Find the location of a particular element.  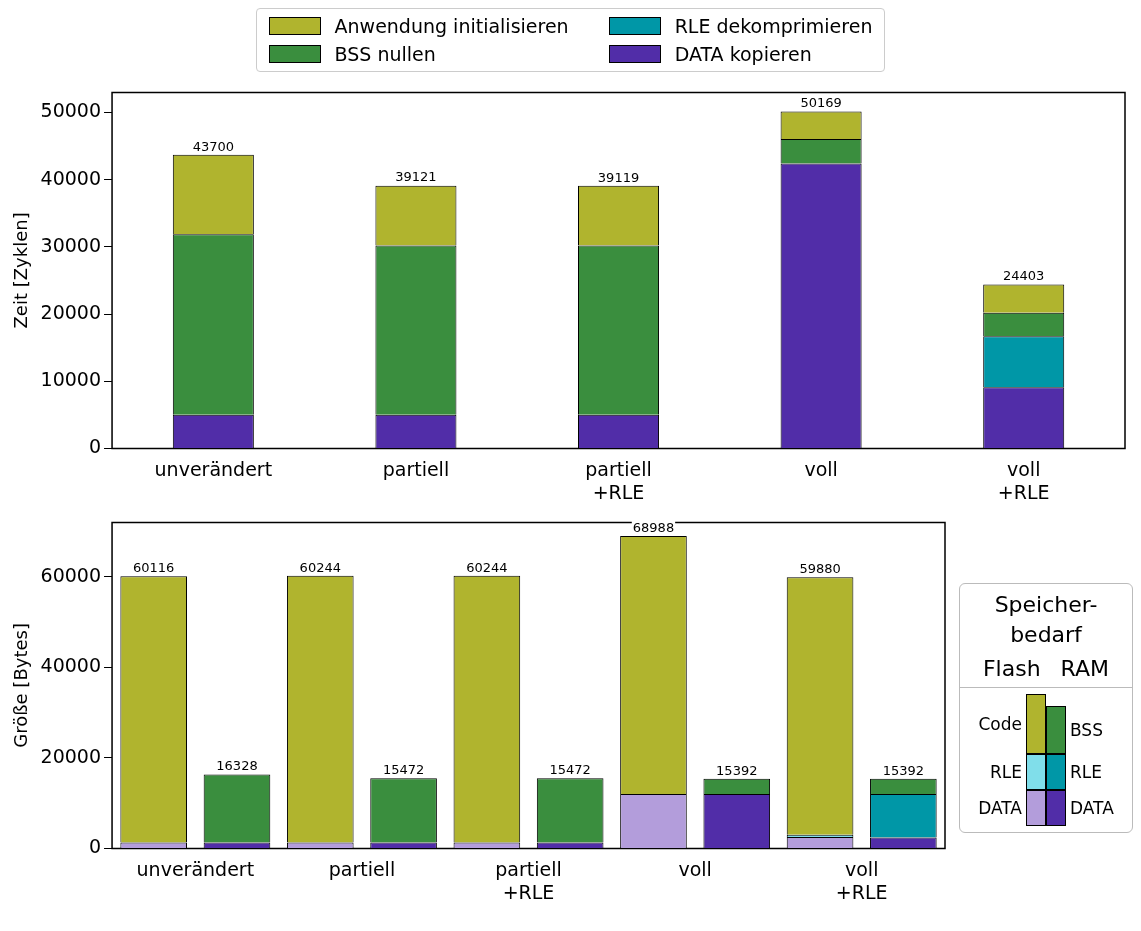

legend-label: Anwendung initialisieren is located at coordinates (451, 26).